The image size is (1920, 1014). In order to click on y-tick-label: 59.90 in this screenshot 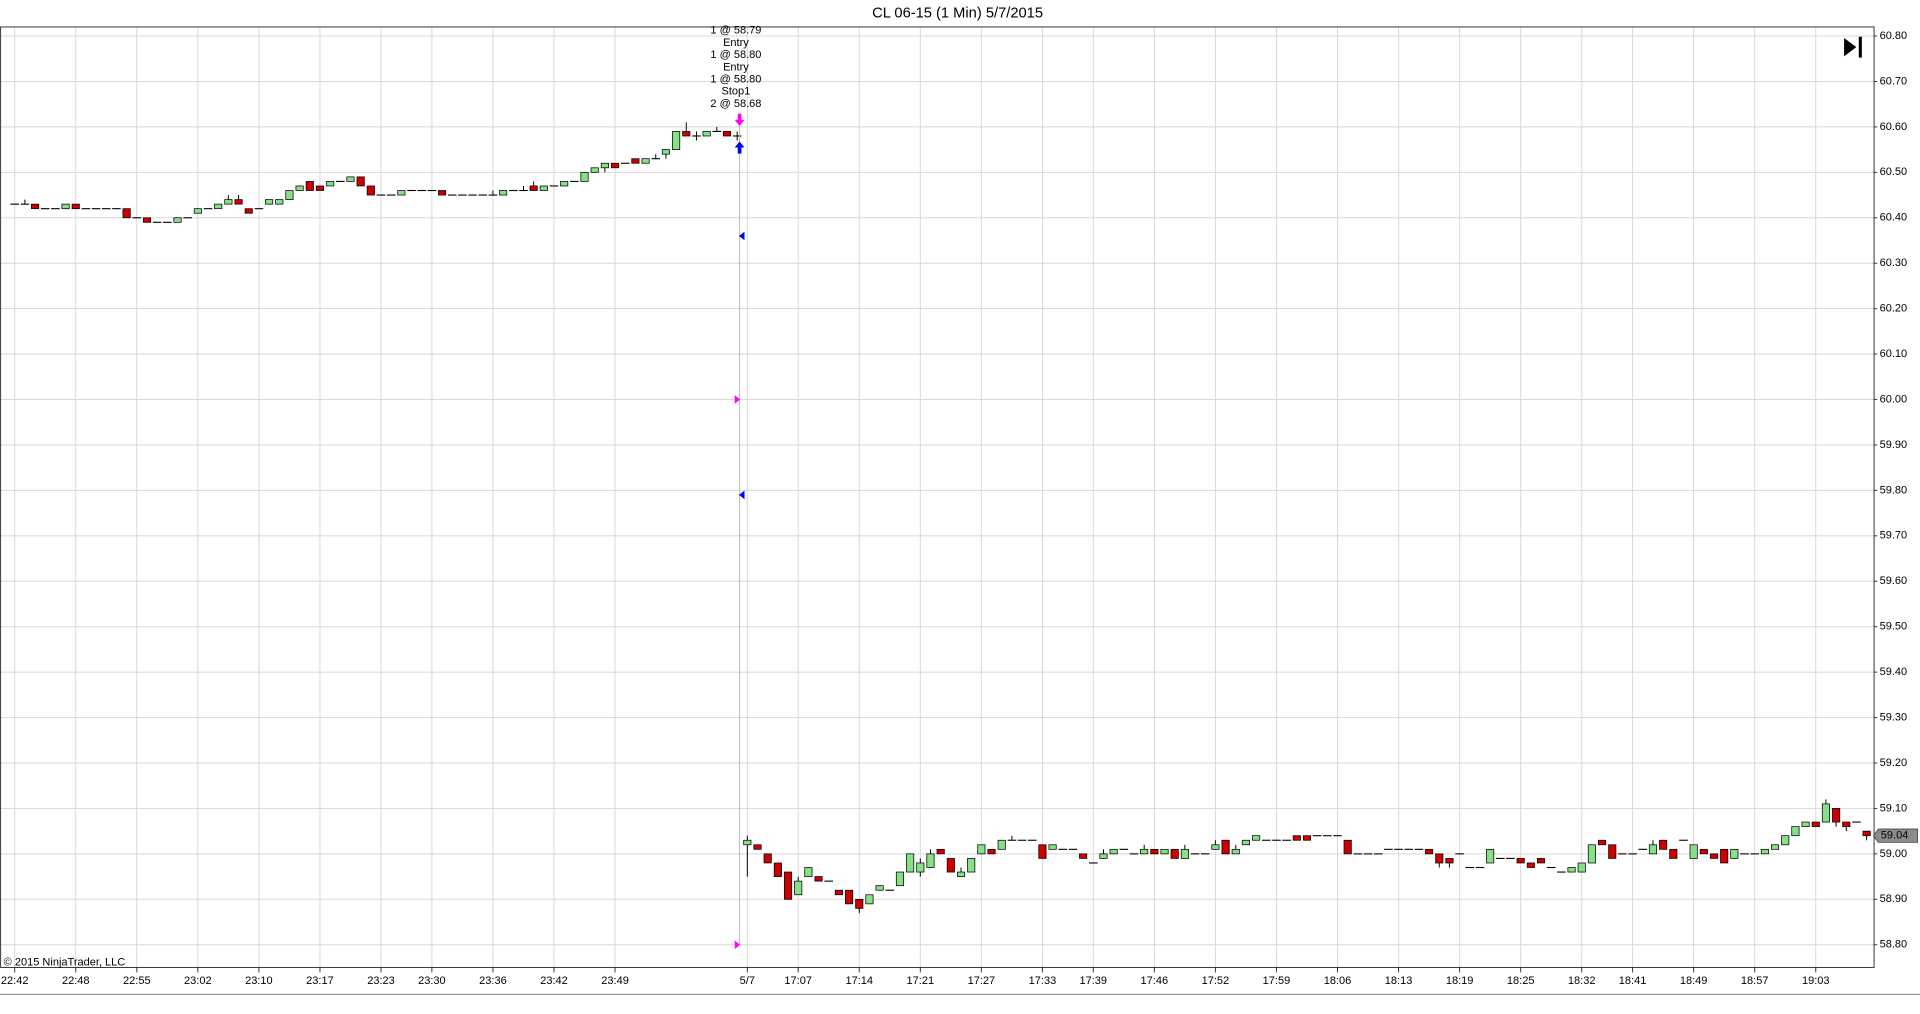, I will do `click(1894, 445)`.